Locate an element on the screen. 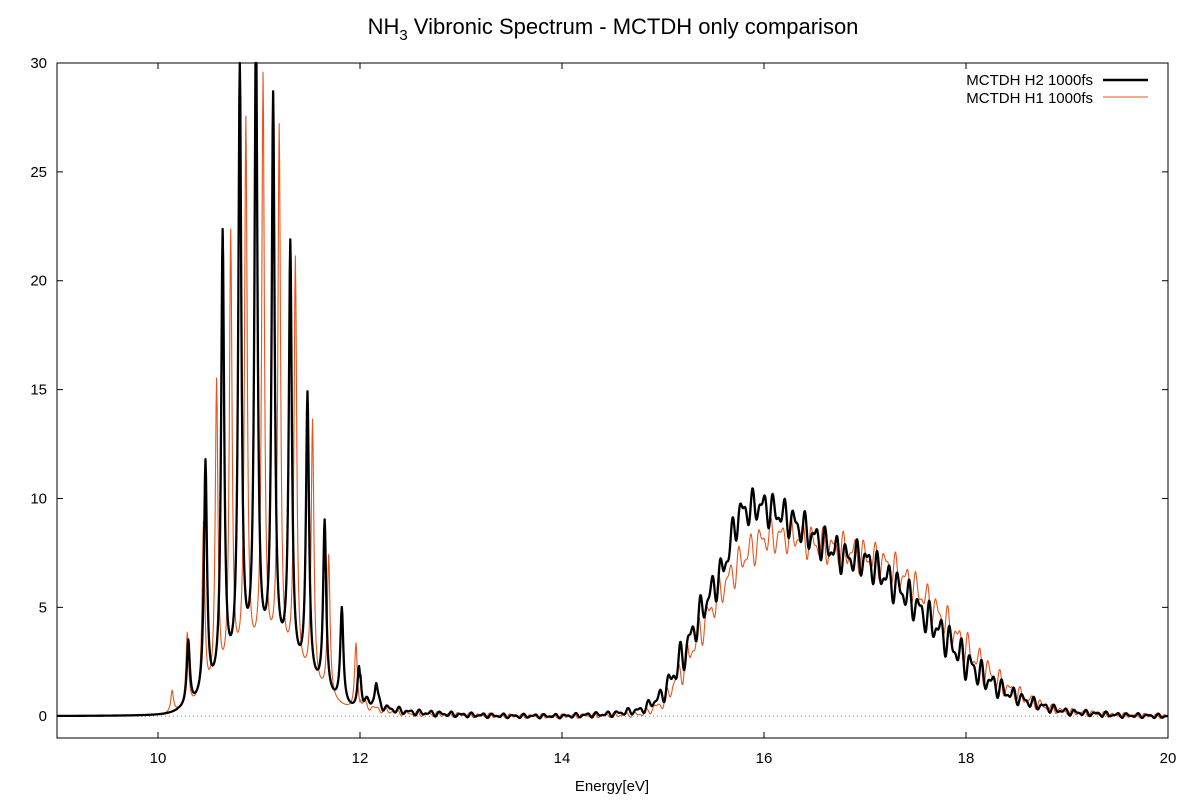 The width and height of the screenshot is (1200, 800). x-tick-label: 10 is located at coordinates (158, 758).